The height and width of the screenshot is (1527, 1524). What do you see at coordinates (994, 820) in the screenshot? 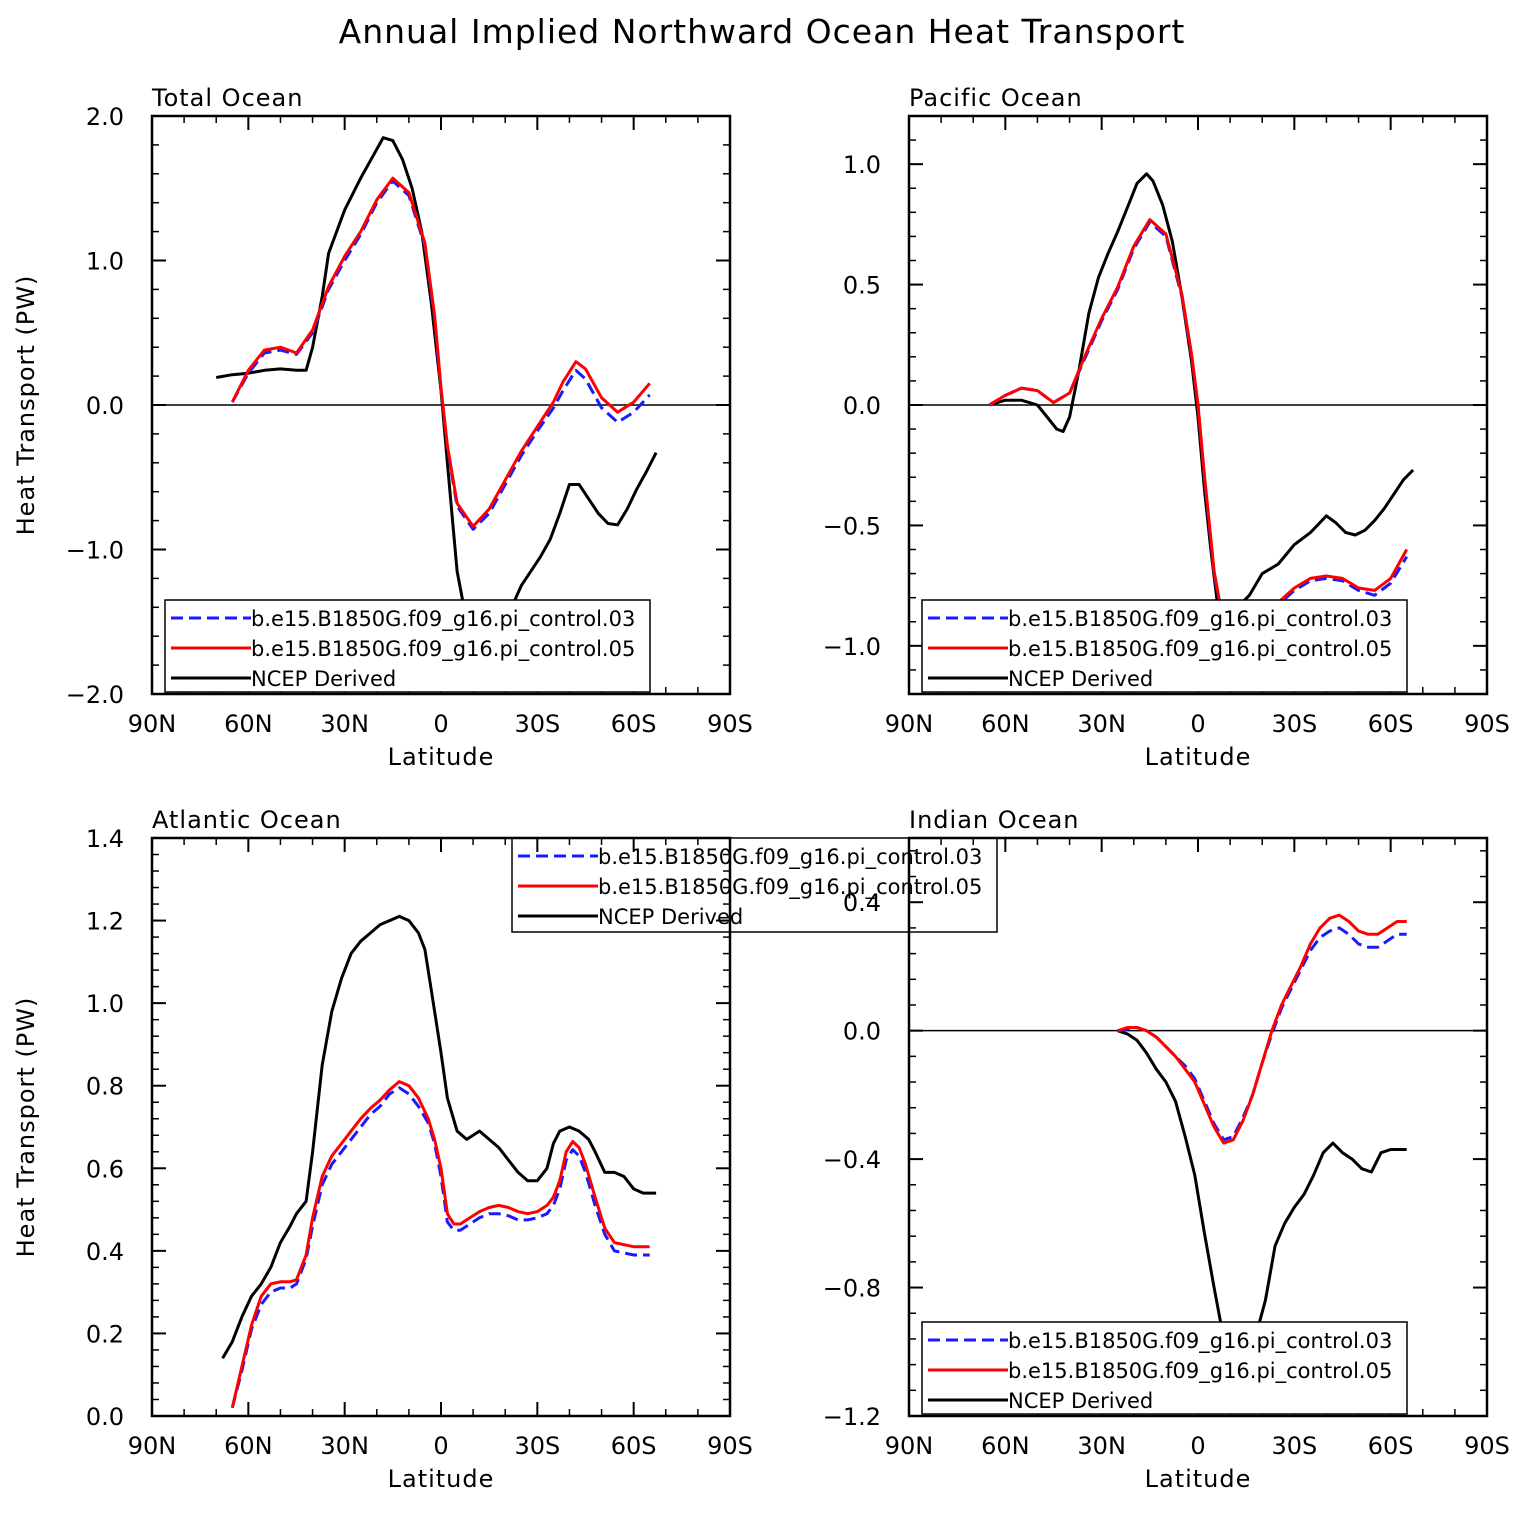
I see `panel-title: Indian Ocean` at bounding box center [994, 820].